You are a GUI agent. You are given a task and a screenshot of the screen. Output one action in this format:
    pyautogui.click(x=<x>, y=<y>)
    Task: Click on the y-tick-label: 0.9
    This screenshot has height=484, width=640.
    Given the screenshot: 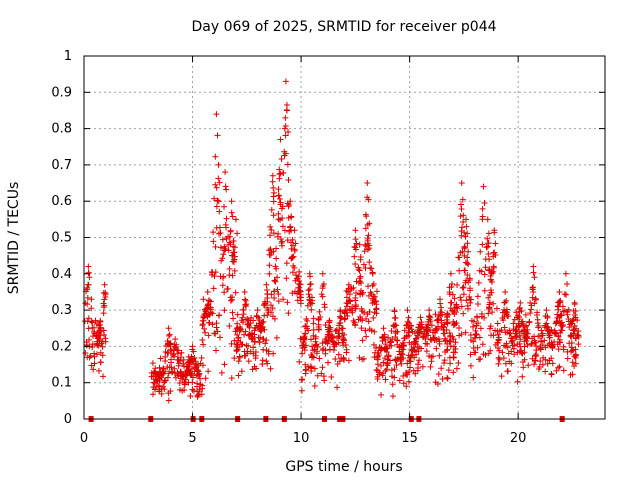 What is the action you would take?
    pyautogui.click(x=61, y=92)
    